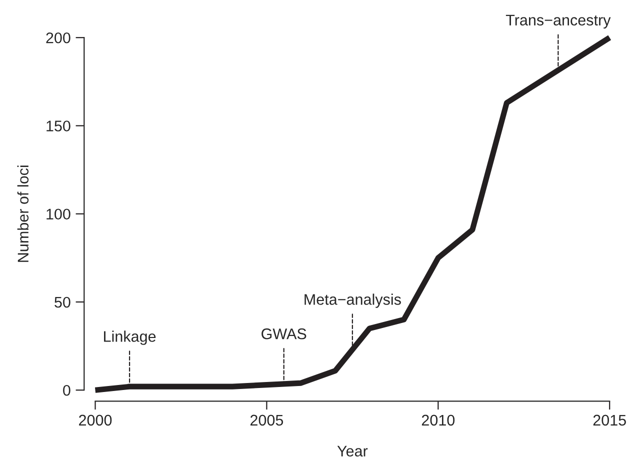 This screenshot has width=635, height=470. I want to click on y-tick-label: 200, so click(58, 38).